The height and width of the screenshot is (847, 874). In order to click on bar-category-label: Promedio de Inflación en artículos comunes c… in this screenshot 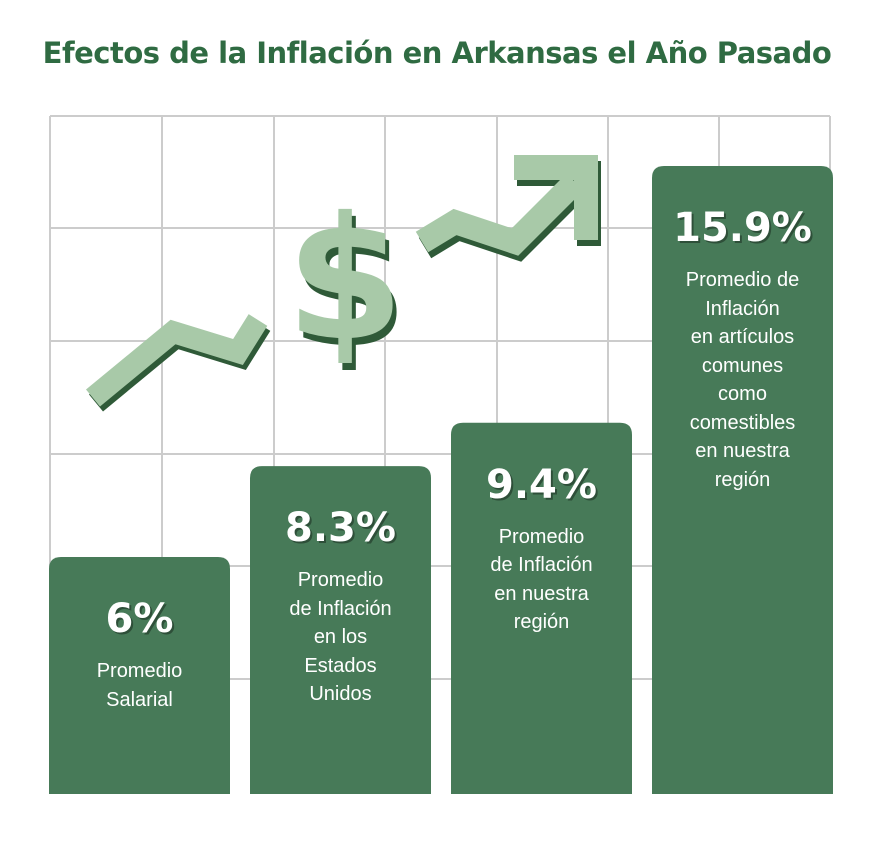, I will do `click(742, 380)`.